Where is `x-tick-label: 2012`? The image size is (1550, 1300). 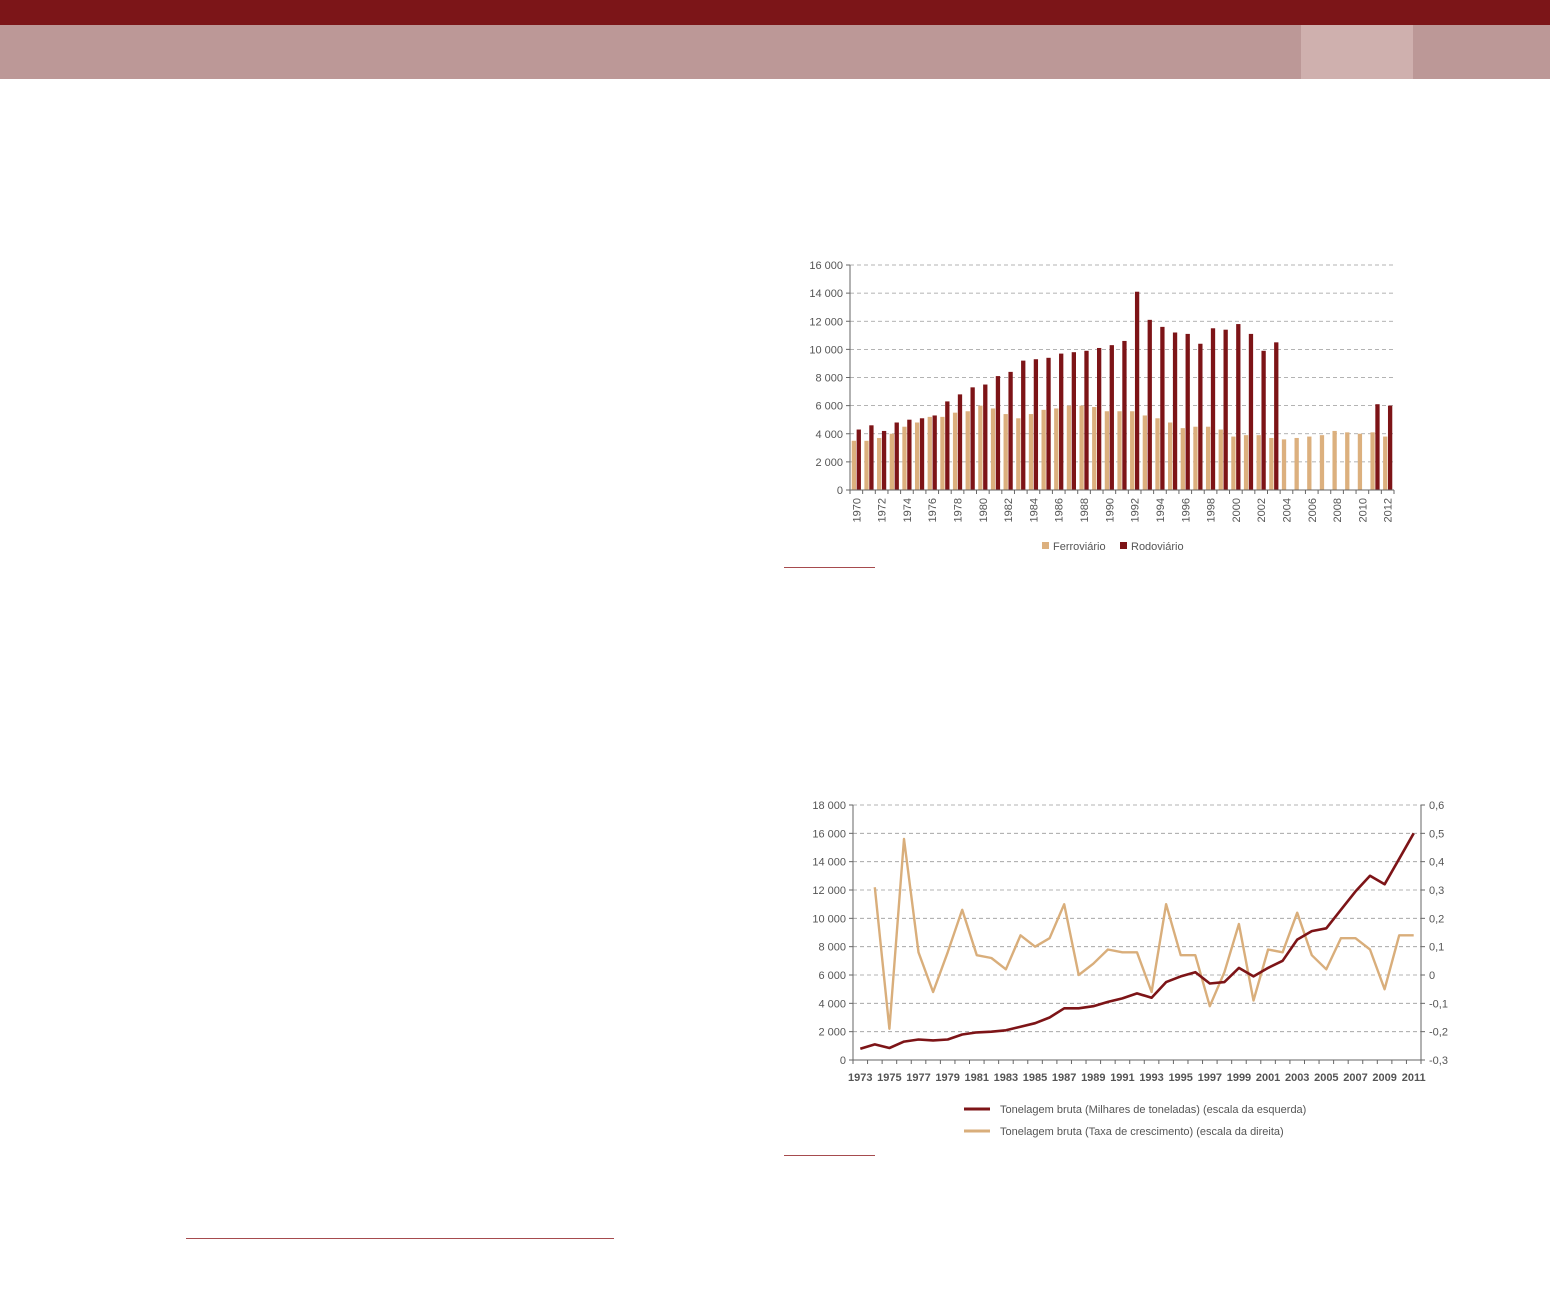 x-tick-label: 2012 is located at coordinates (1389, 510).